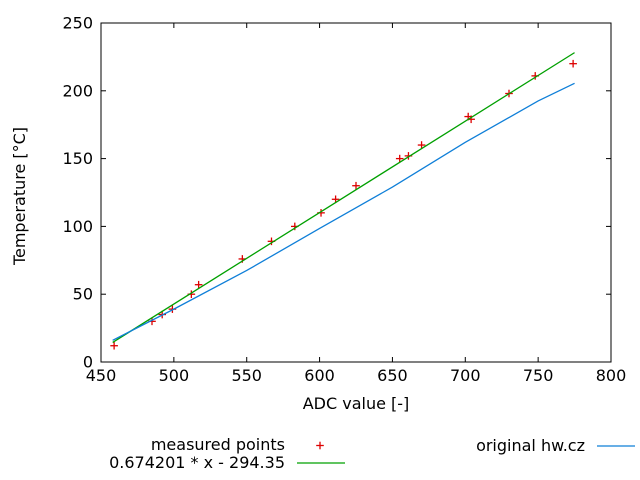 The image size is (640, 480). What do you see at coordinates (19, 196) in the screenshot?
I see `y-axis-title: Temperature [°C]` at bounding box center [19, 196].